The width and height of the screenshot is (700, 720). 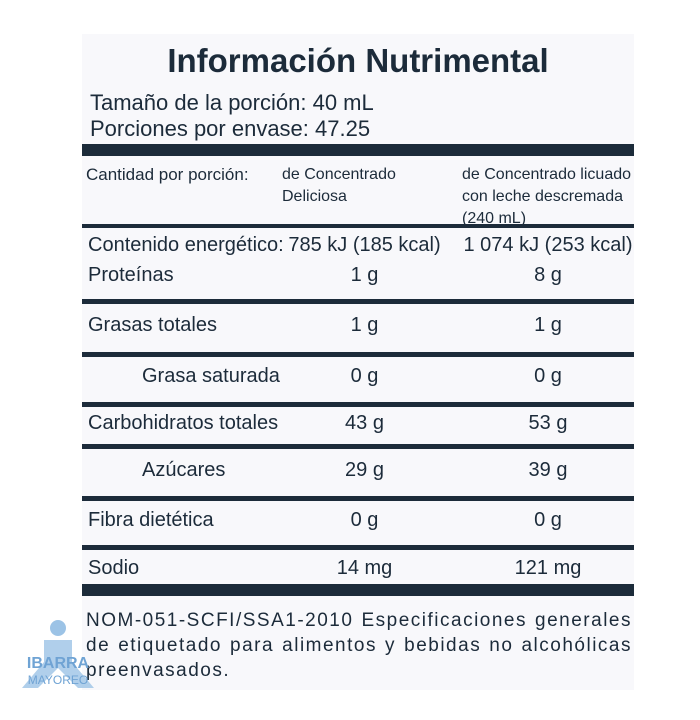 I want to click on servings: Porciones por envase: 47.25, so click(x=230, y=128).